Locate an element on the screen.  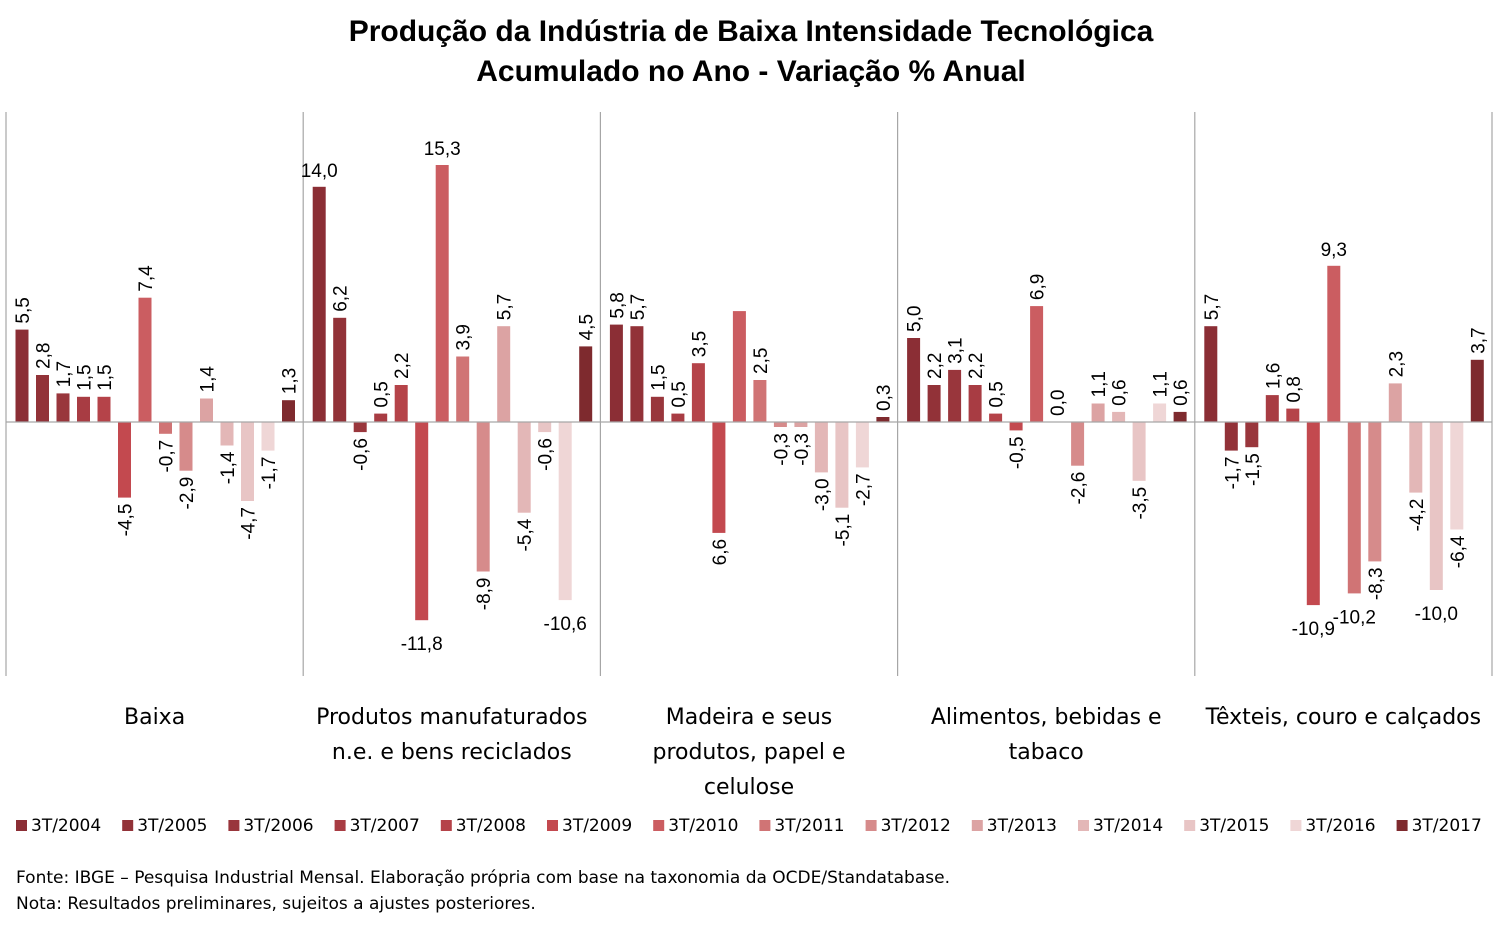
data-label: -1,4 is located at coordinates (228, 467).